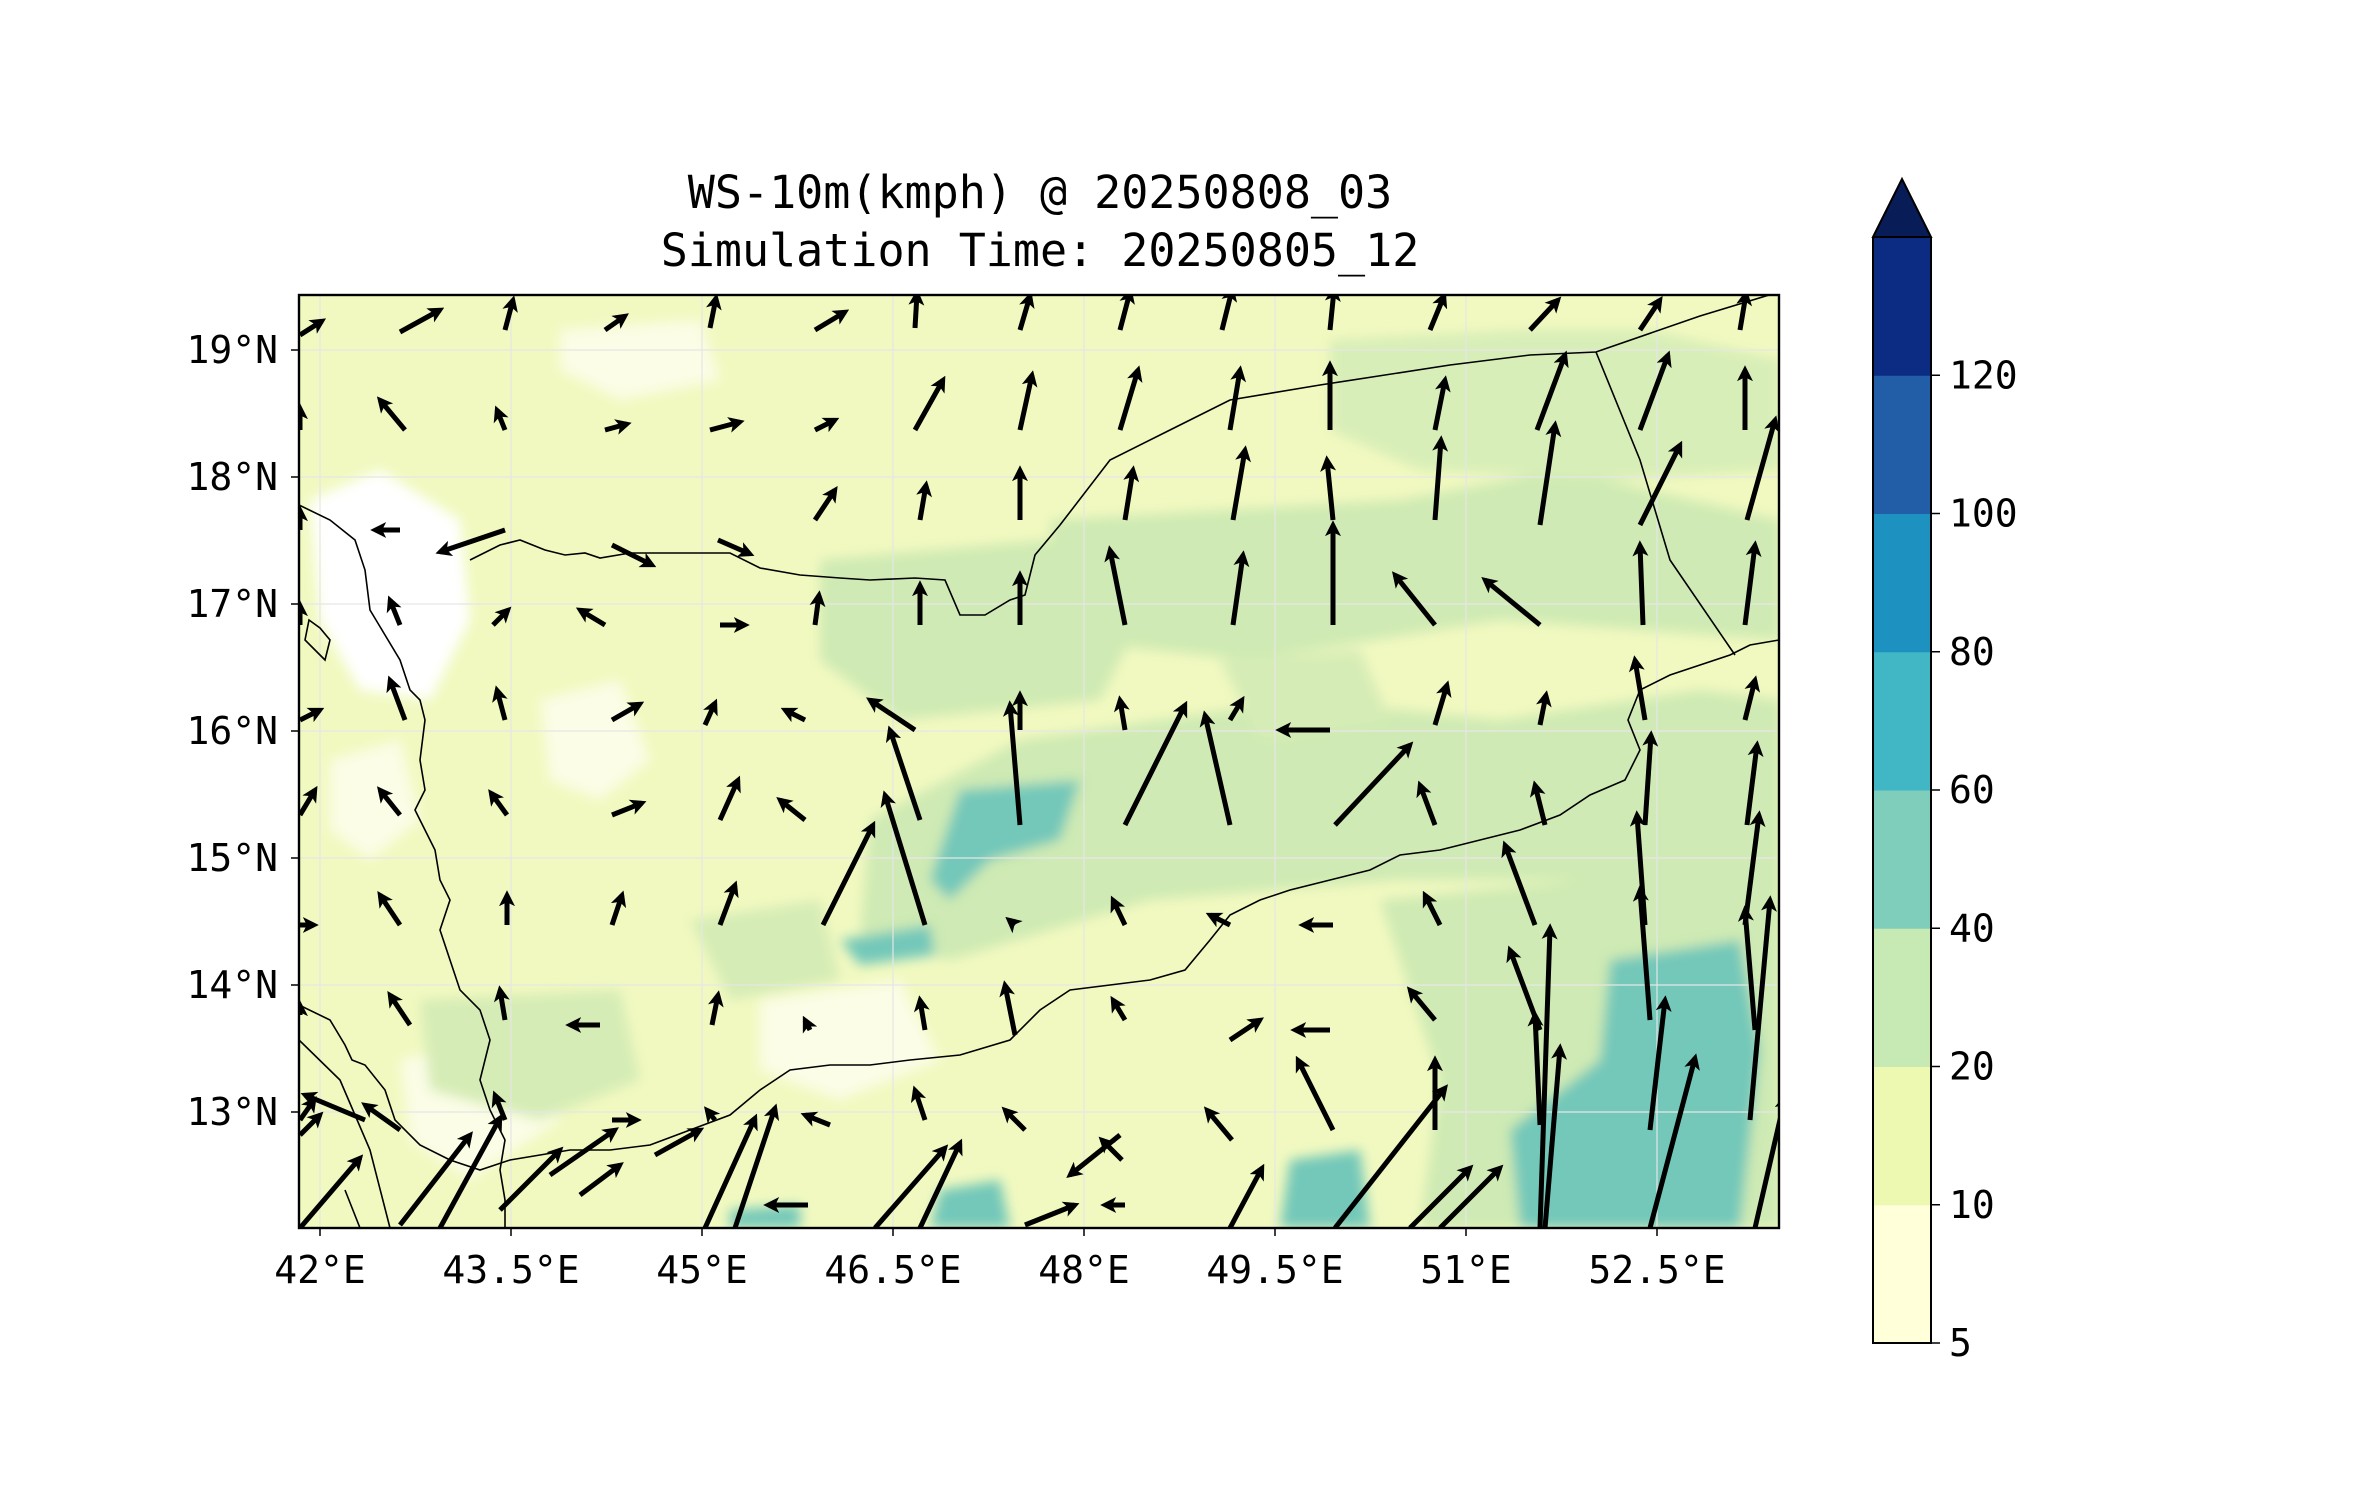  Describe the element at coordinates (232, 350) in the screenshot. I see `lat-tick-label: 19°N` at that location.